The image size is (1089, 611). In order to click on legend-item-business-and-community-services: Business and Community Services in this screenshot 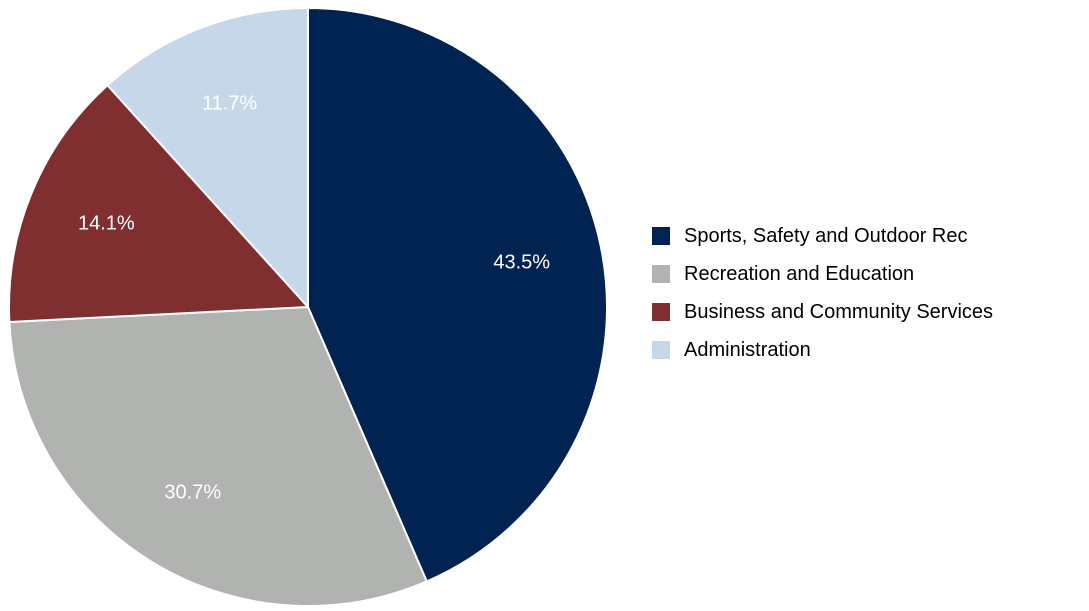, I will do `click(822, 312)`.